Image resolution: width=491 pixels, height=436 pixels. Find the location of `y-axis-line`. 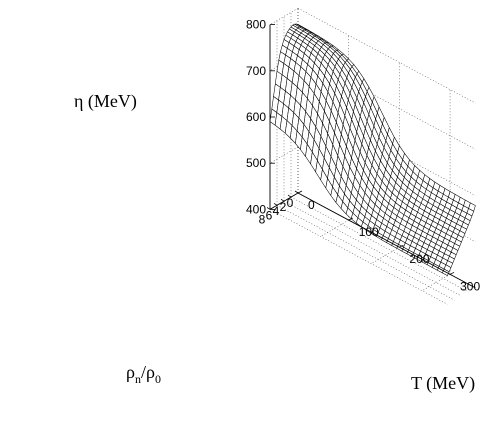

y-axis-line is located at coordinates (386, 240).